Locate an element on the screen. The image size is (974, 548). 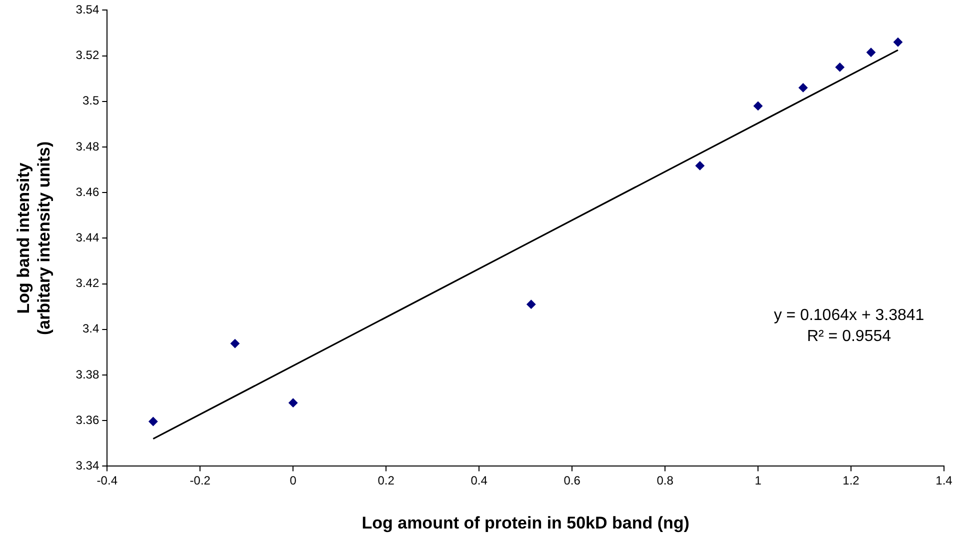
x-tick-label: 1.4 is located at coordinates (944, 481).